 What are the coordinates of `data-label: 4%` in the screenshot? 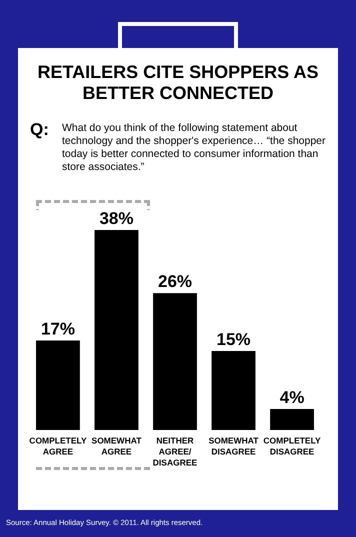 It's located at (292, 397).